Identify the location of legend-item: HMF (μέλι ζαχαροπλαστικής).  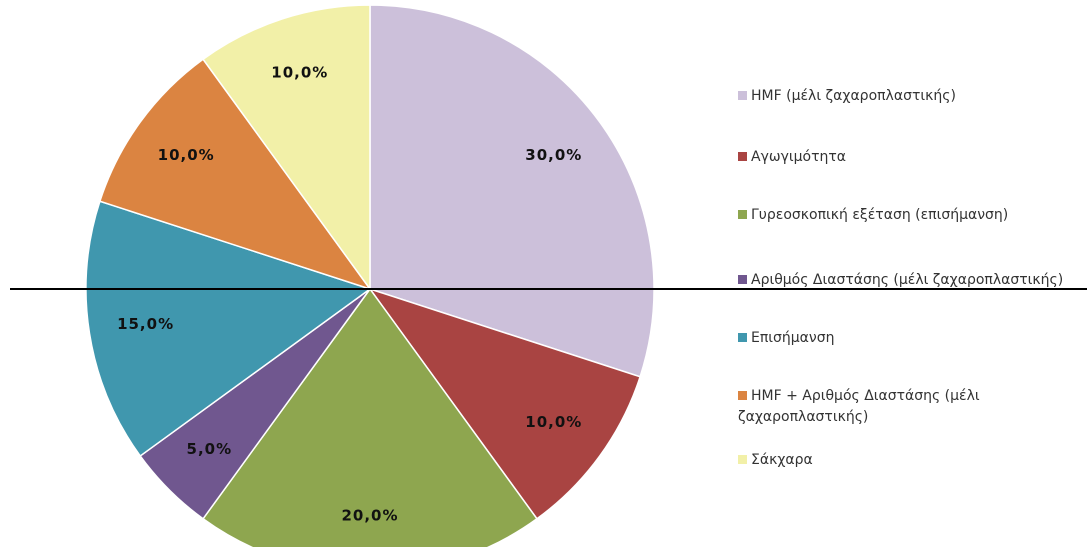
(908, 96).